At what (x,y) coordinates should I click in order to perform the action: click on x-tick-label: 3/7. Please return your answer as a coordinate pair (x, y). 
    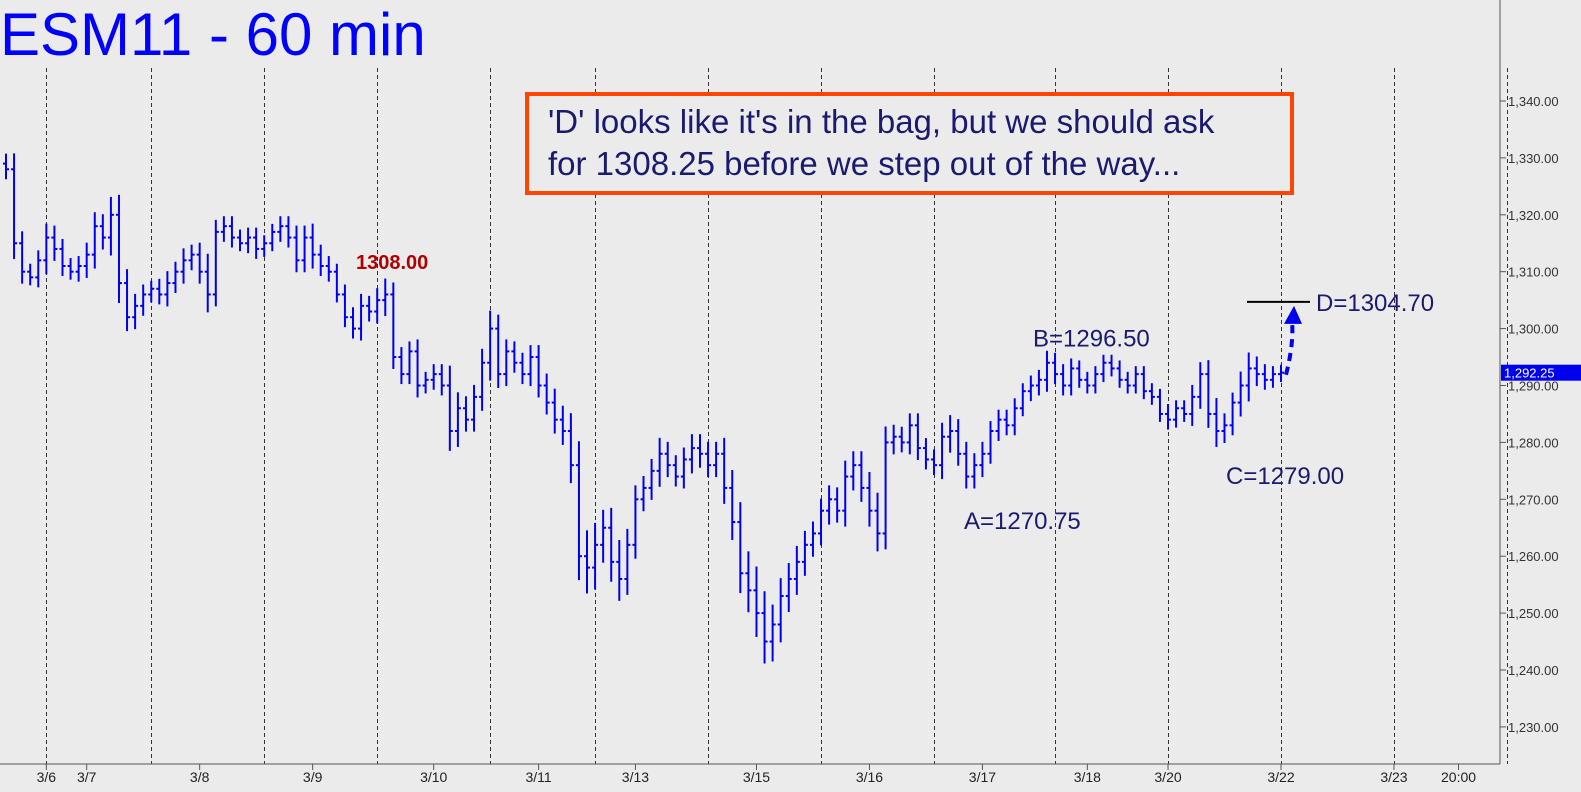
    Looking at the image, I should click on (87, 777).